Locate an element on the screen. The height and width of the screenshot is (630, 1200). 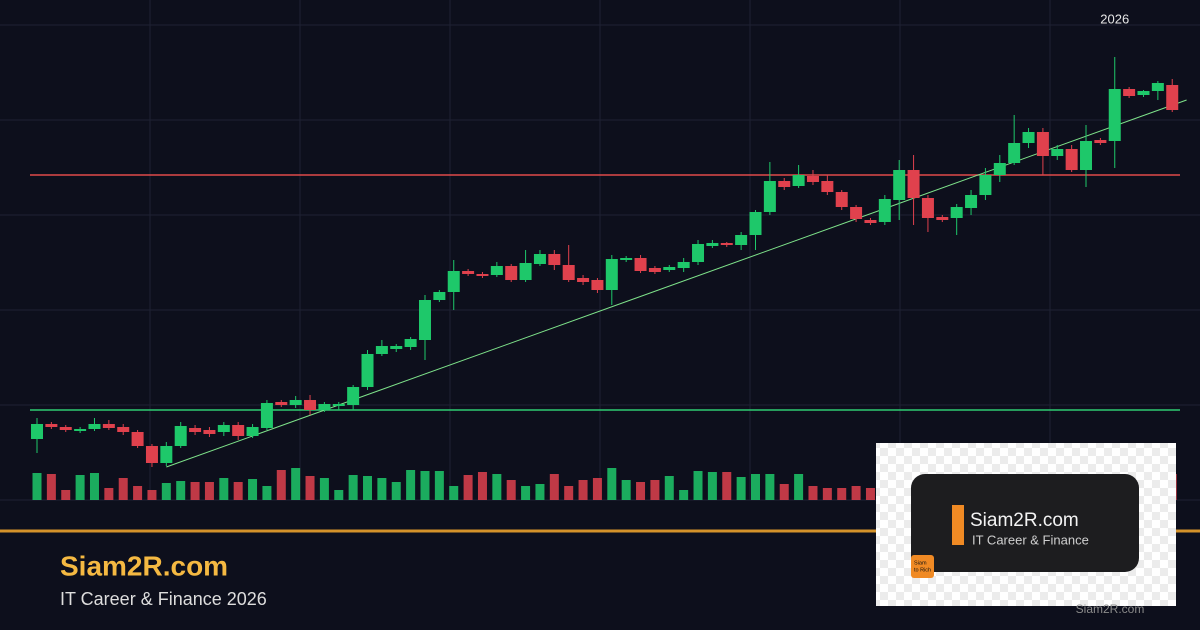
logo-card is located at coordinates (1025, 523).